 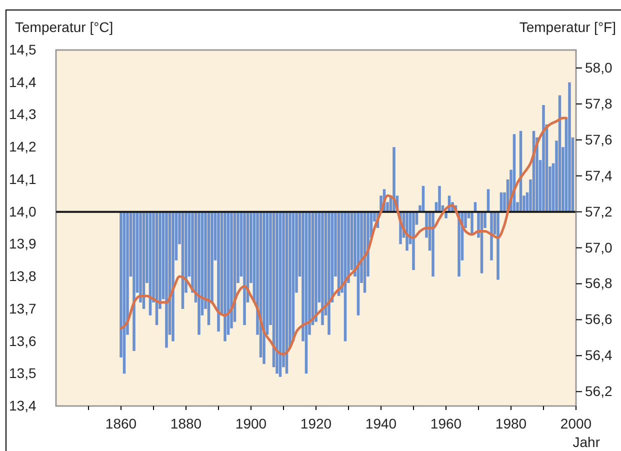 I want to click on x-tick-label: 1940, so click(x=381, y=423).